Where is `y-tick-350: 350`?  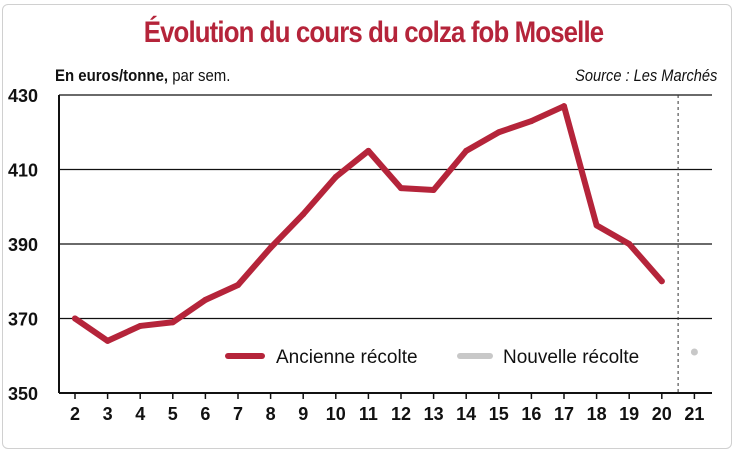
y-tick-350: 350 is located at coordinates (23, 394).